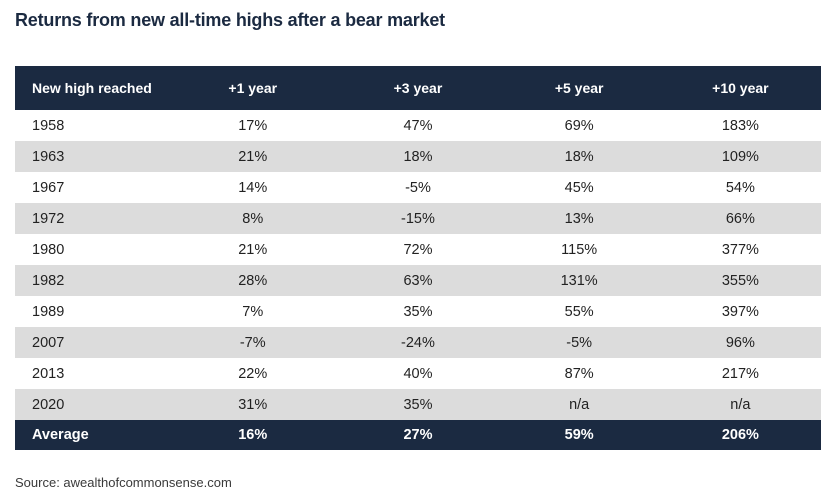 This screenshot has width=836, height=493. What do you see at coordinates (92, 156) in the screenshot?
I see `year-cell: 1963` at bounding box center [92, 156].